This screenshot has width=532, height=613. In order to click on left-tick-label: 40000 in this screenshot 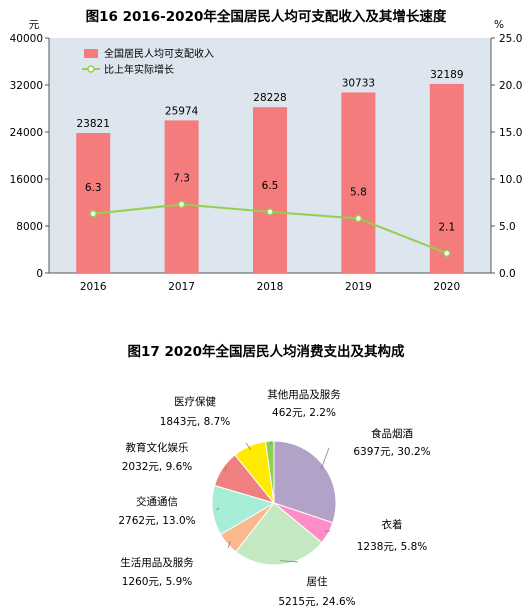, I will do `click(26, 39)`.